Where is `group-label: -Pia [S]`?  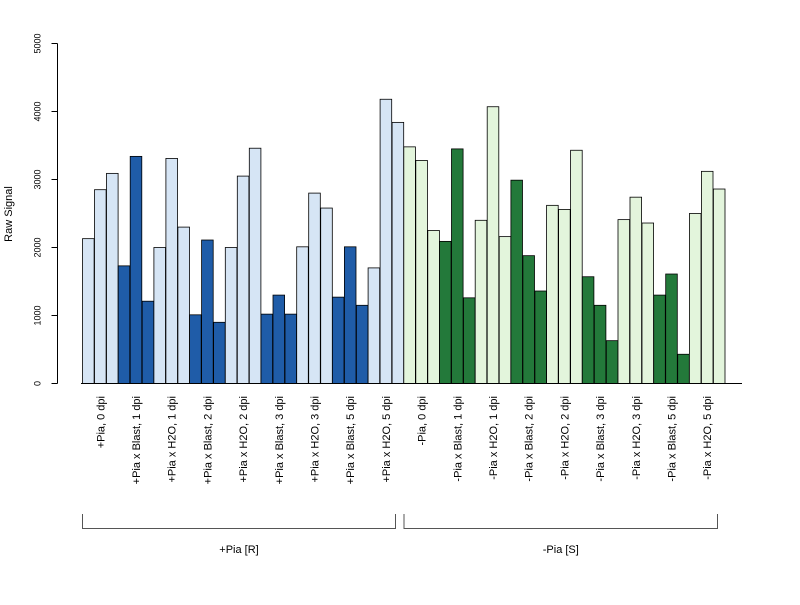
group-label: -Pia [S] is located at coordinates (561, 550).